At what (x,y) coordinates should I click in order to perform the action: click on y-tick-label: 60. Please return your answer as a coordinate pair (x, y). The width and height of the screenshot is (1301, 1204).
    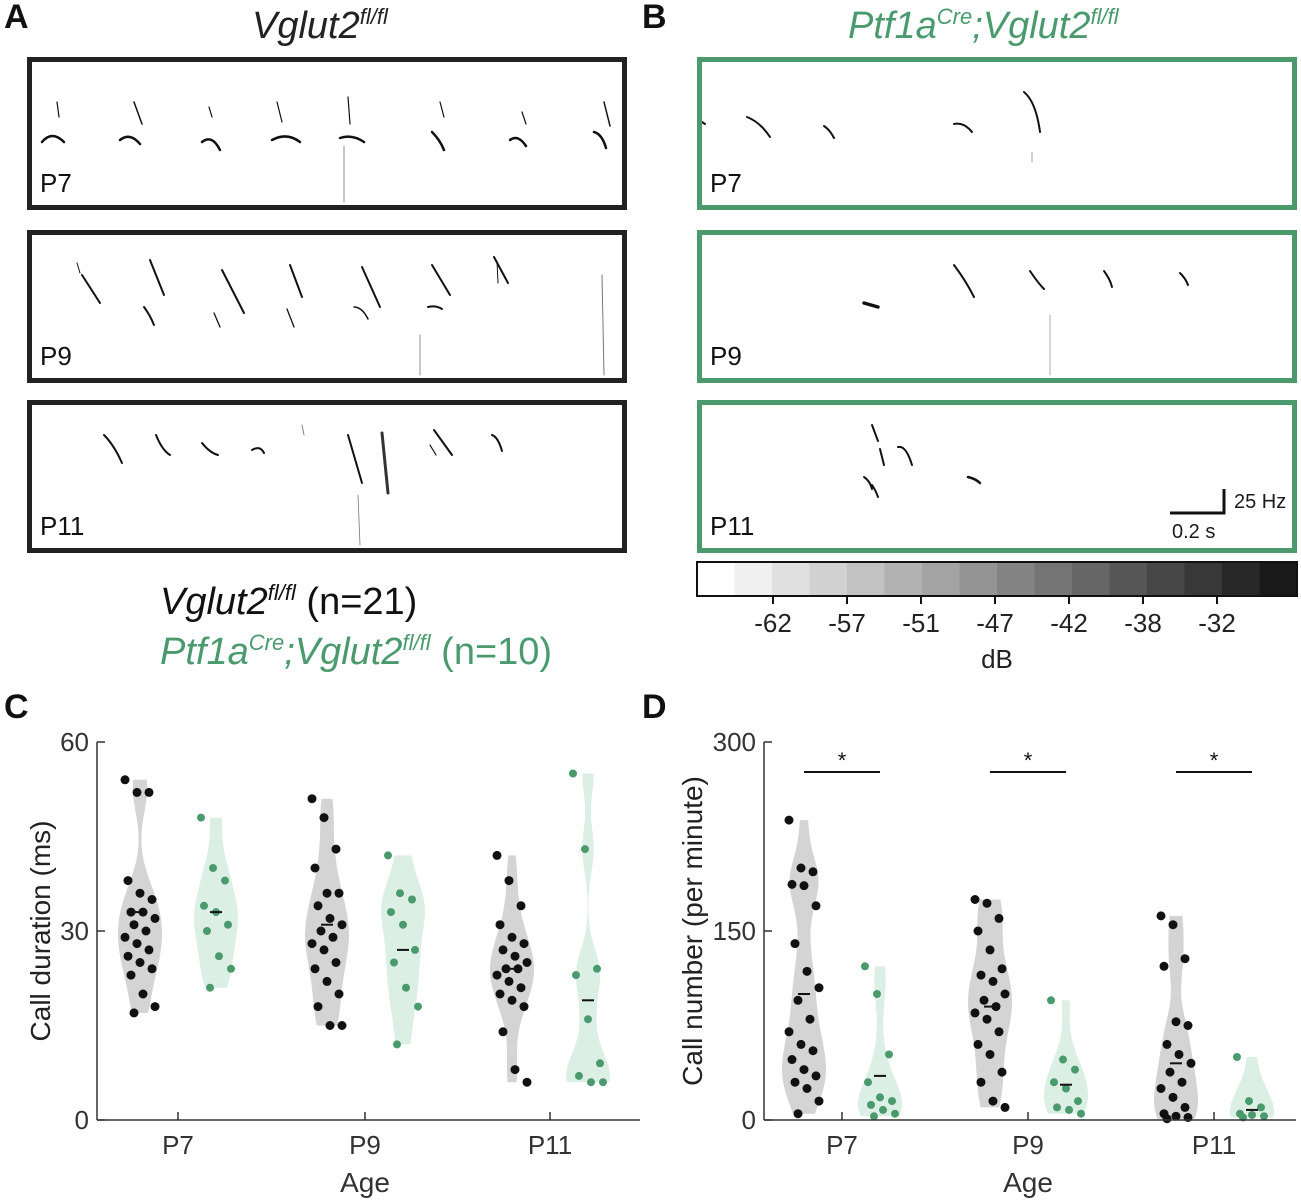
    Looking at the image, I should click on (74, 742).